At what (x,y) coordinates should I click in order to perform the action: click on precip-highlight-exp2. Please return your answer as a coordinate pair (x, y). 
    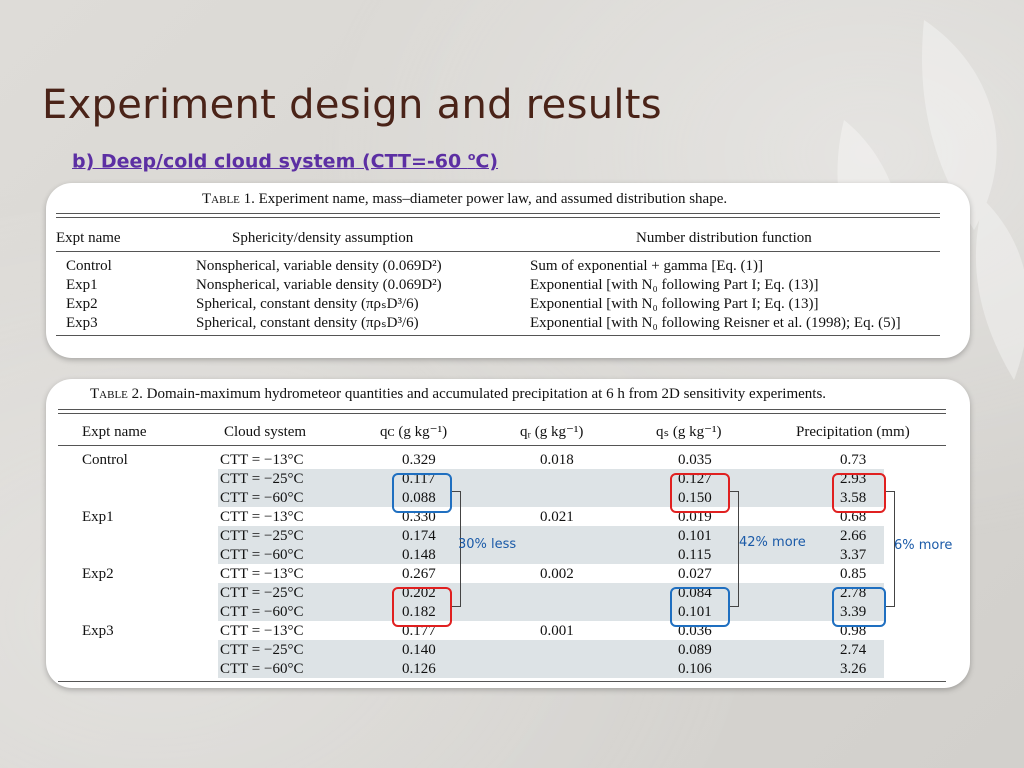
    Looking at the image, I should click on (859, 607).